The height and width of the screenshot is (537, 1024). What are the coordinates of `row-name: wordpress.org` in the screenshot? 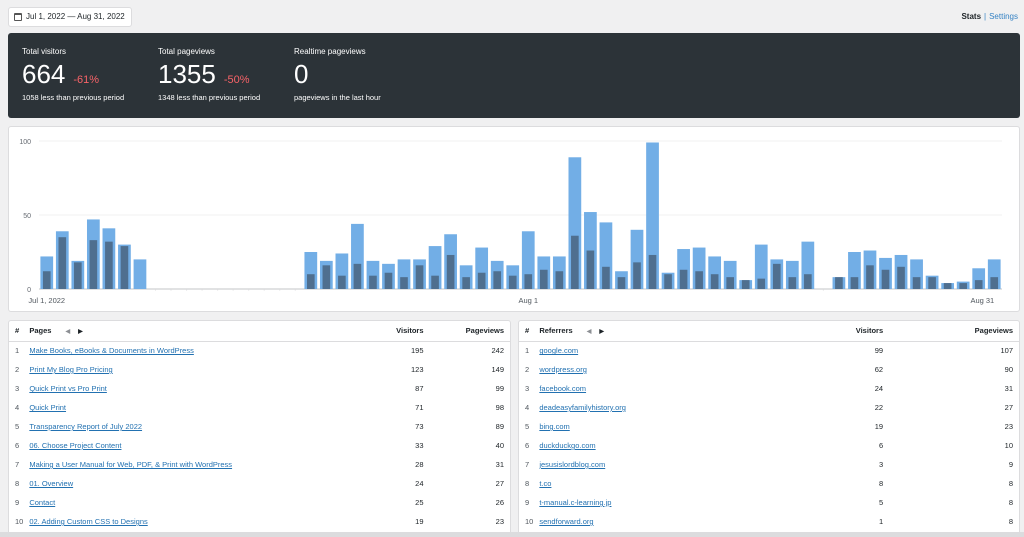 It's located at (660, 369).